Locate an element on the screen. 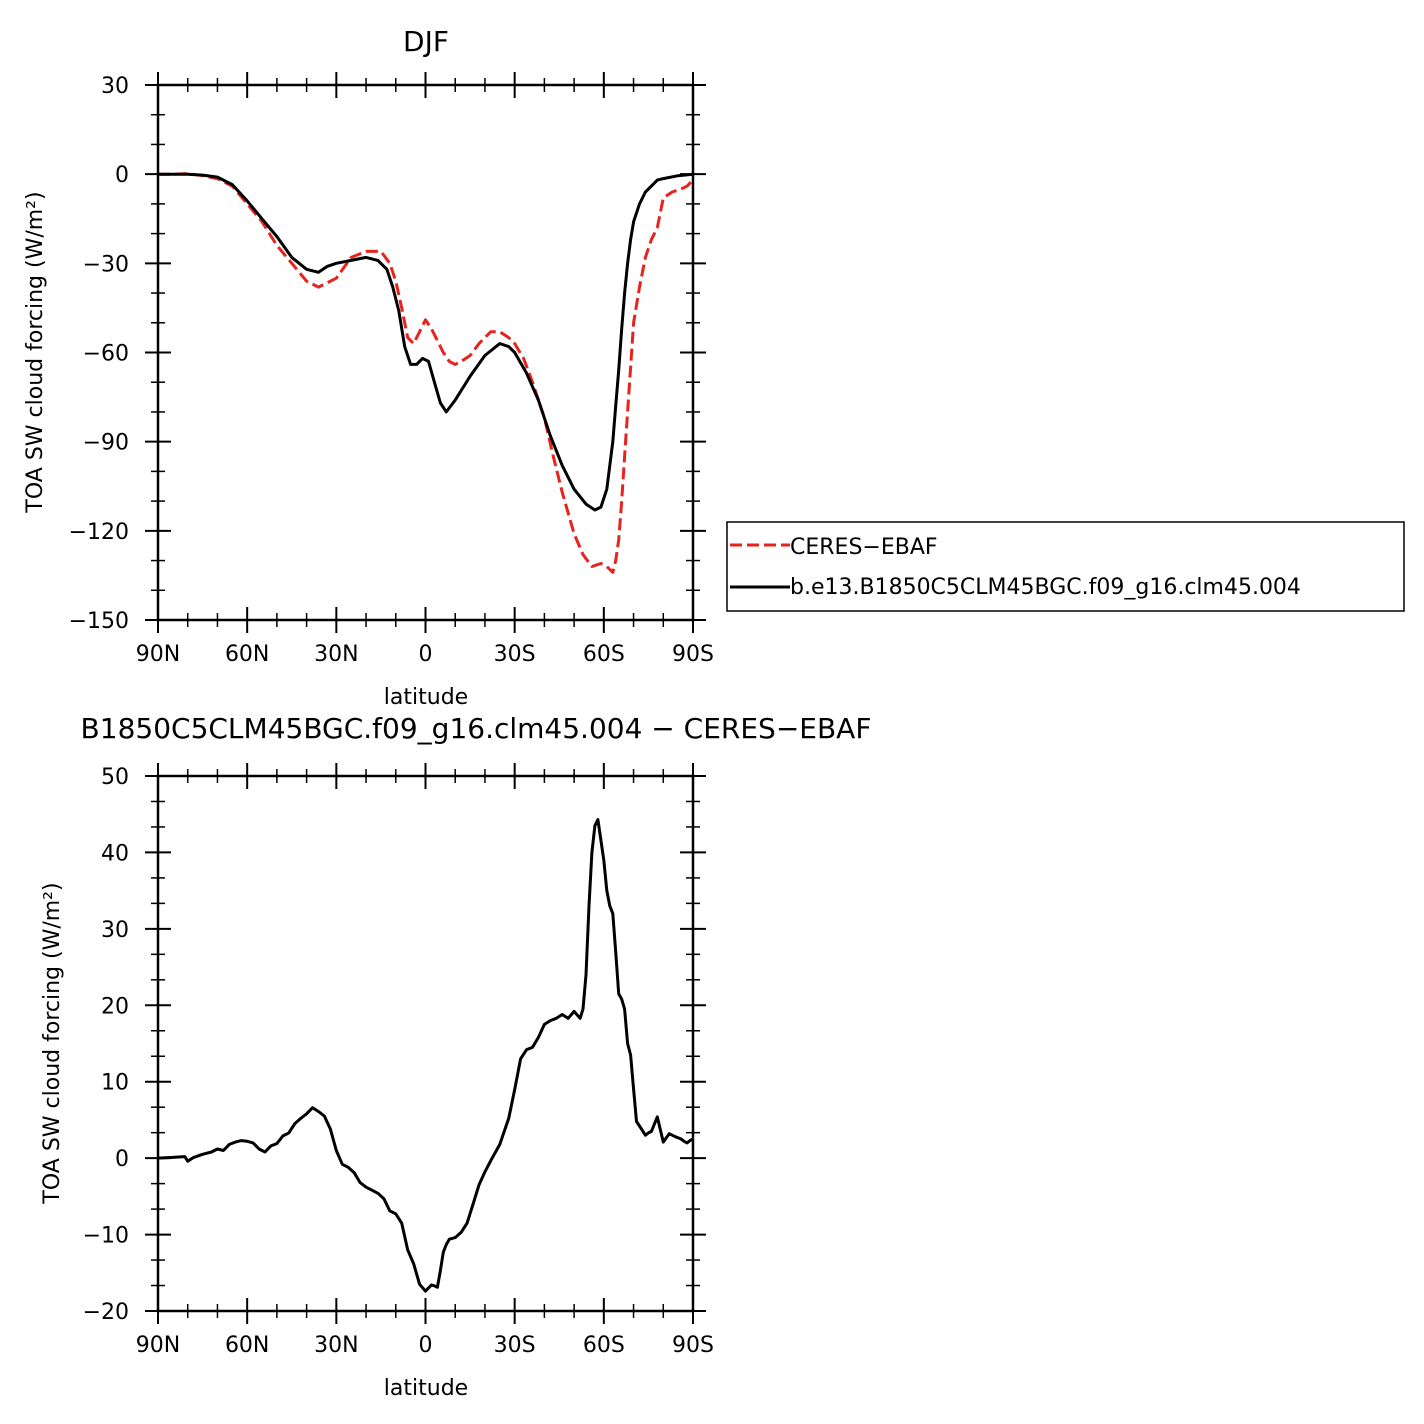 This screenshot has width=1424, height=1424. y-tick-label: 20 is located at coordinates (115, 1006).